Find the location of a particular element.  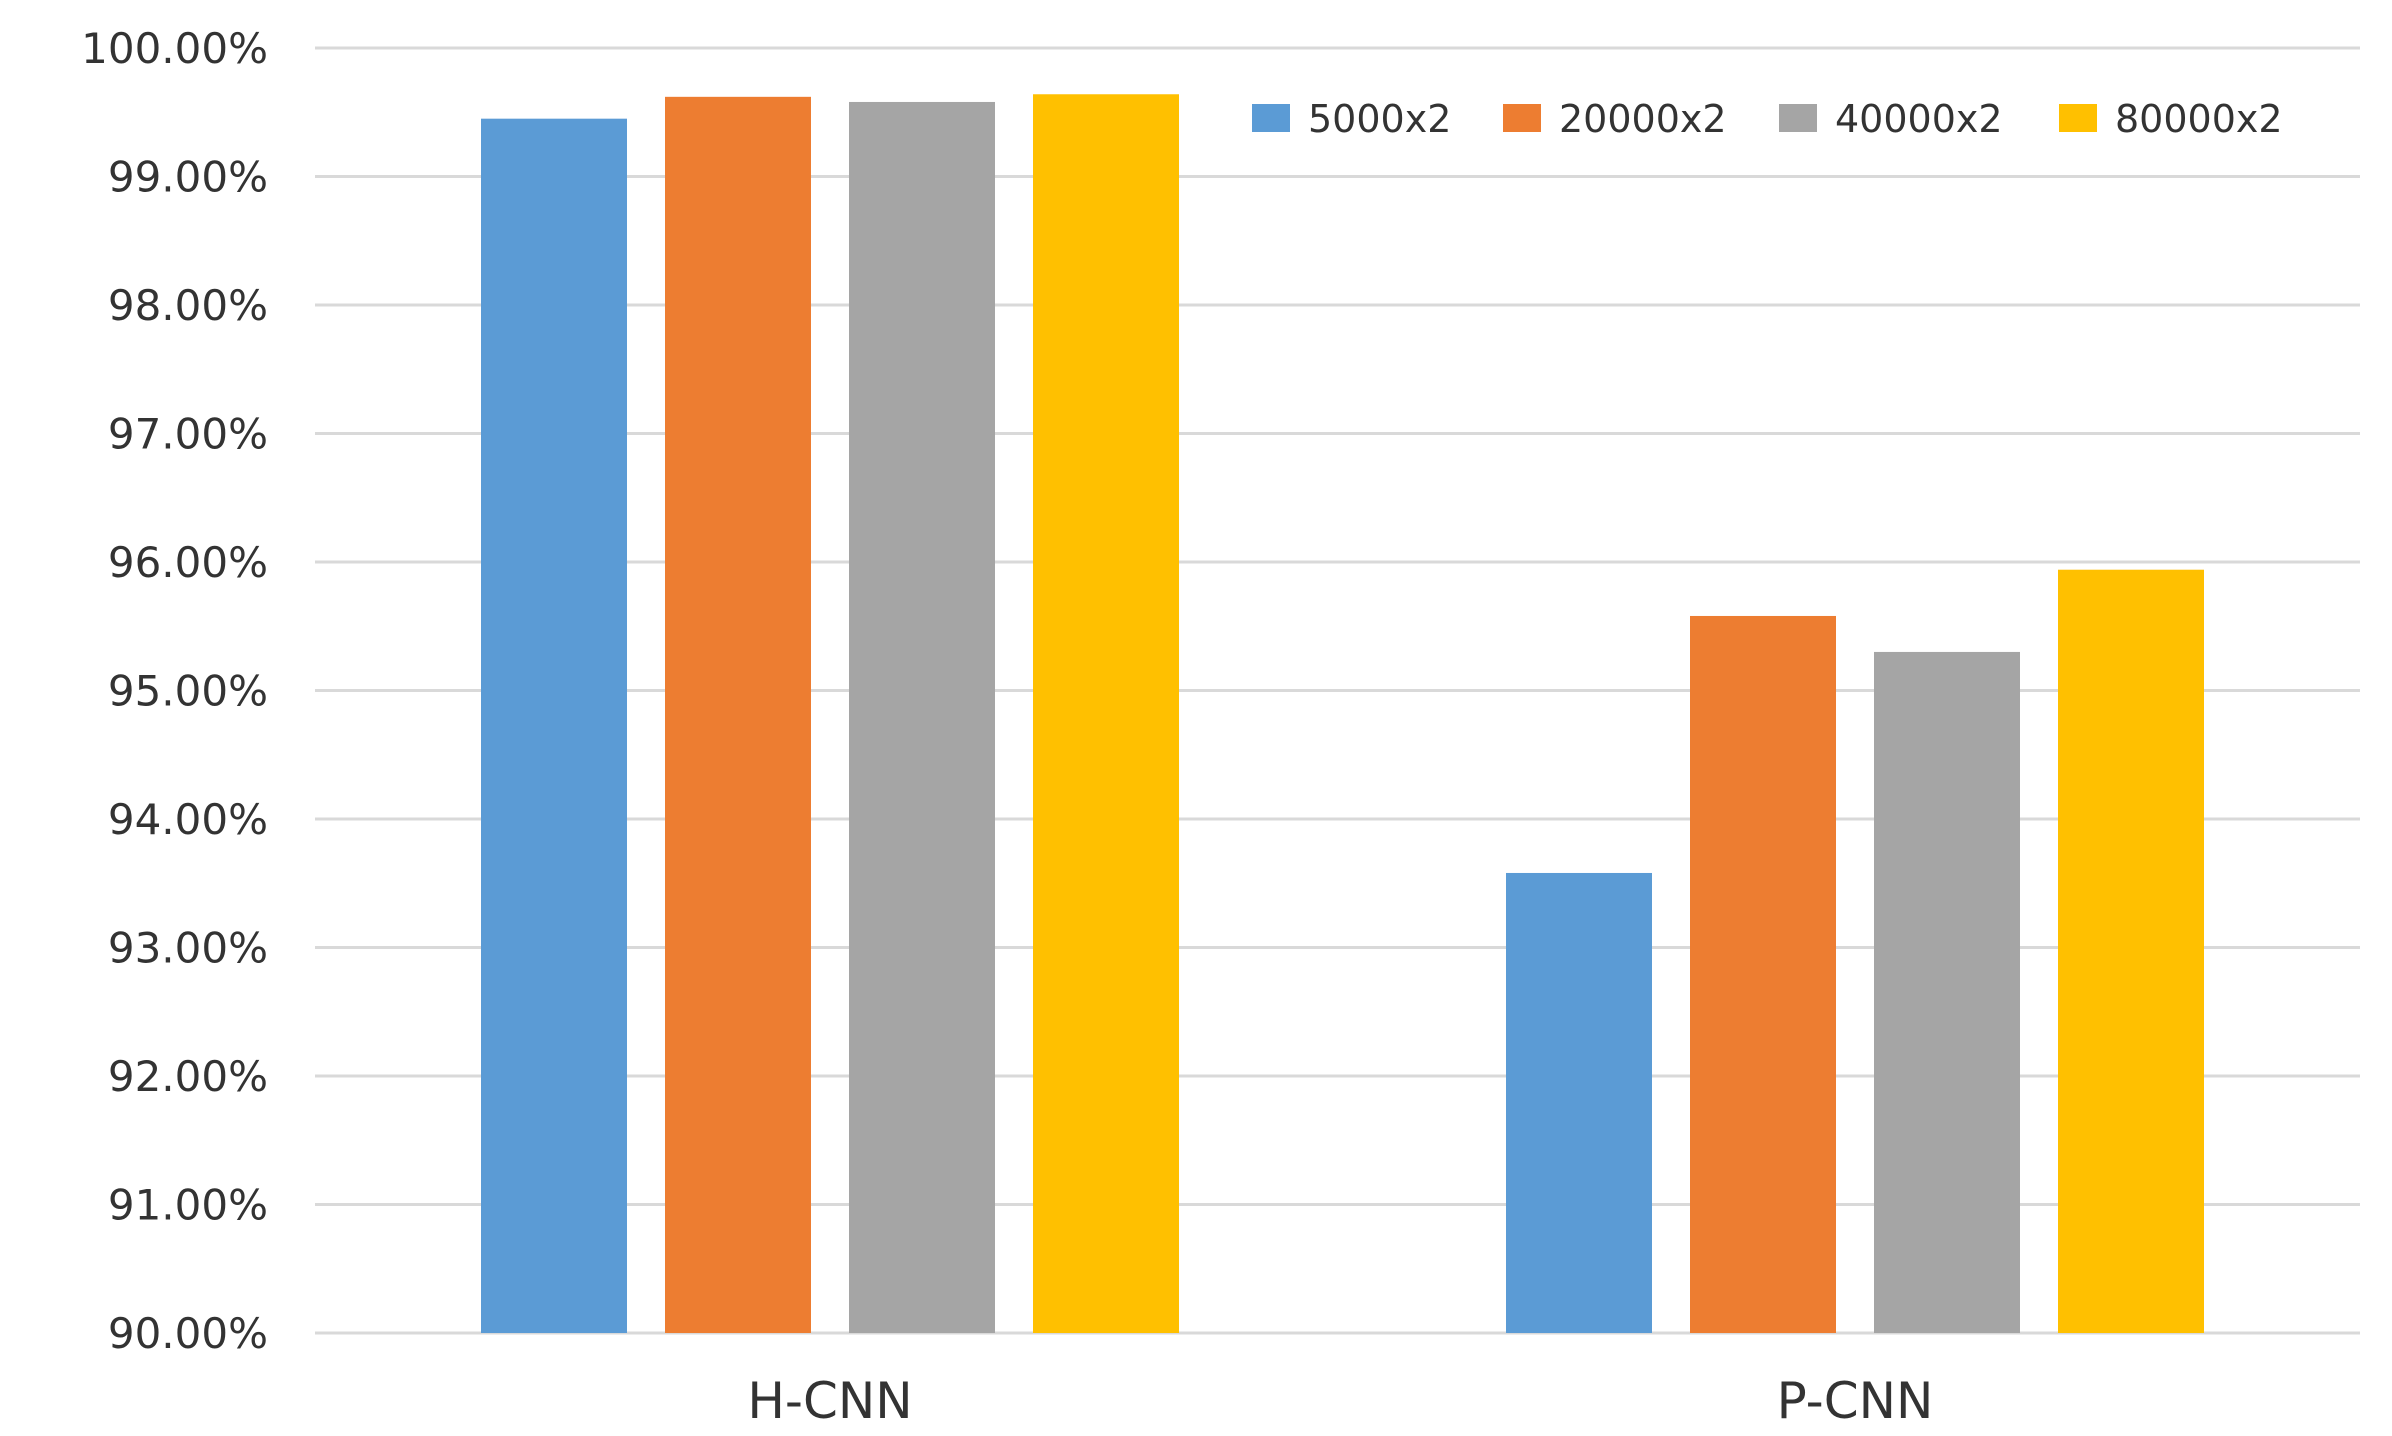

x-category-label: P-CNN is located at coordinates (1855, 1401).